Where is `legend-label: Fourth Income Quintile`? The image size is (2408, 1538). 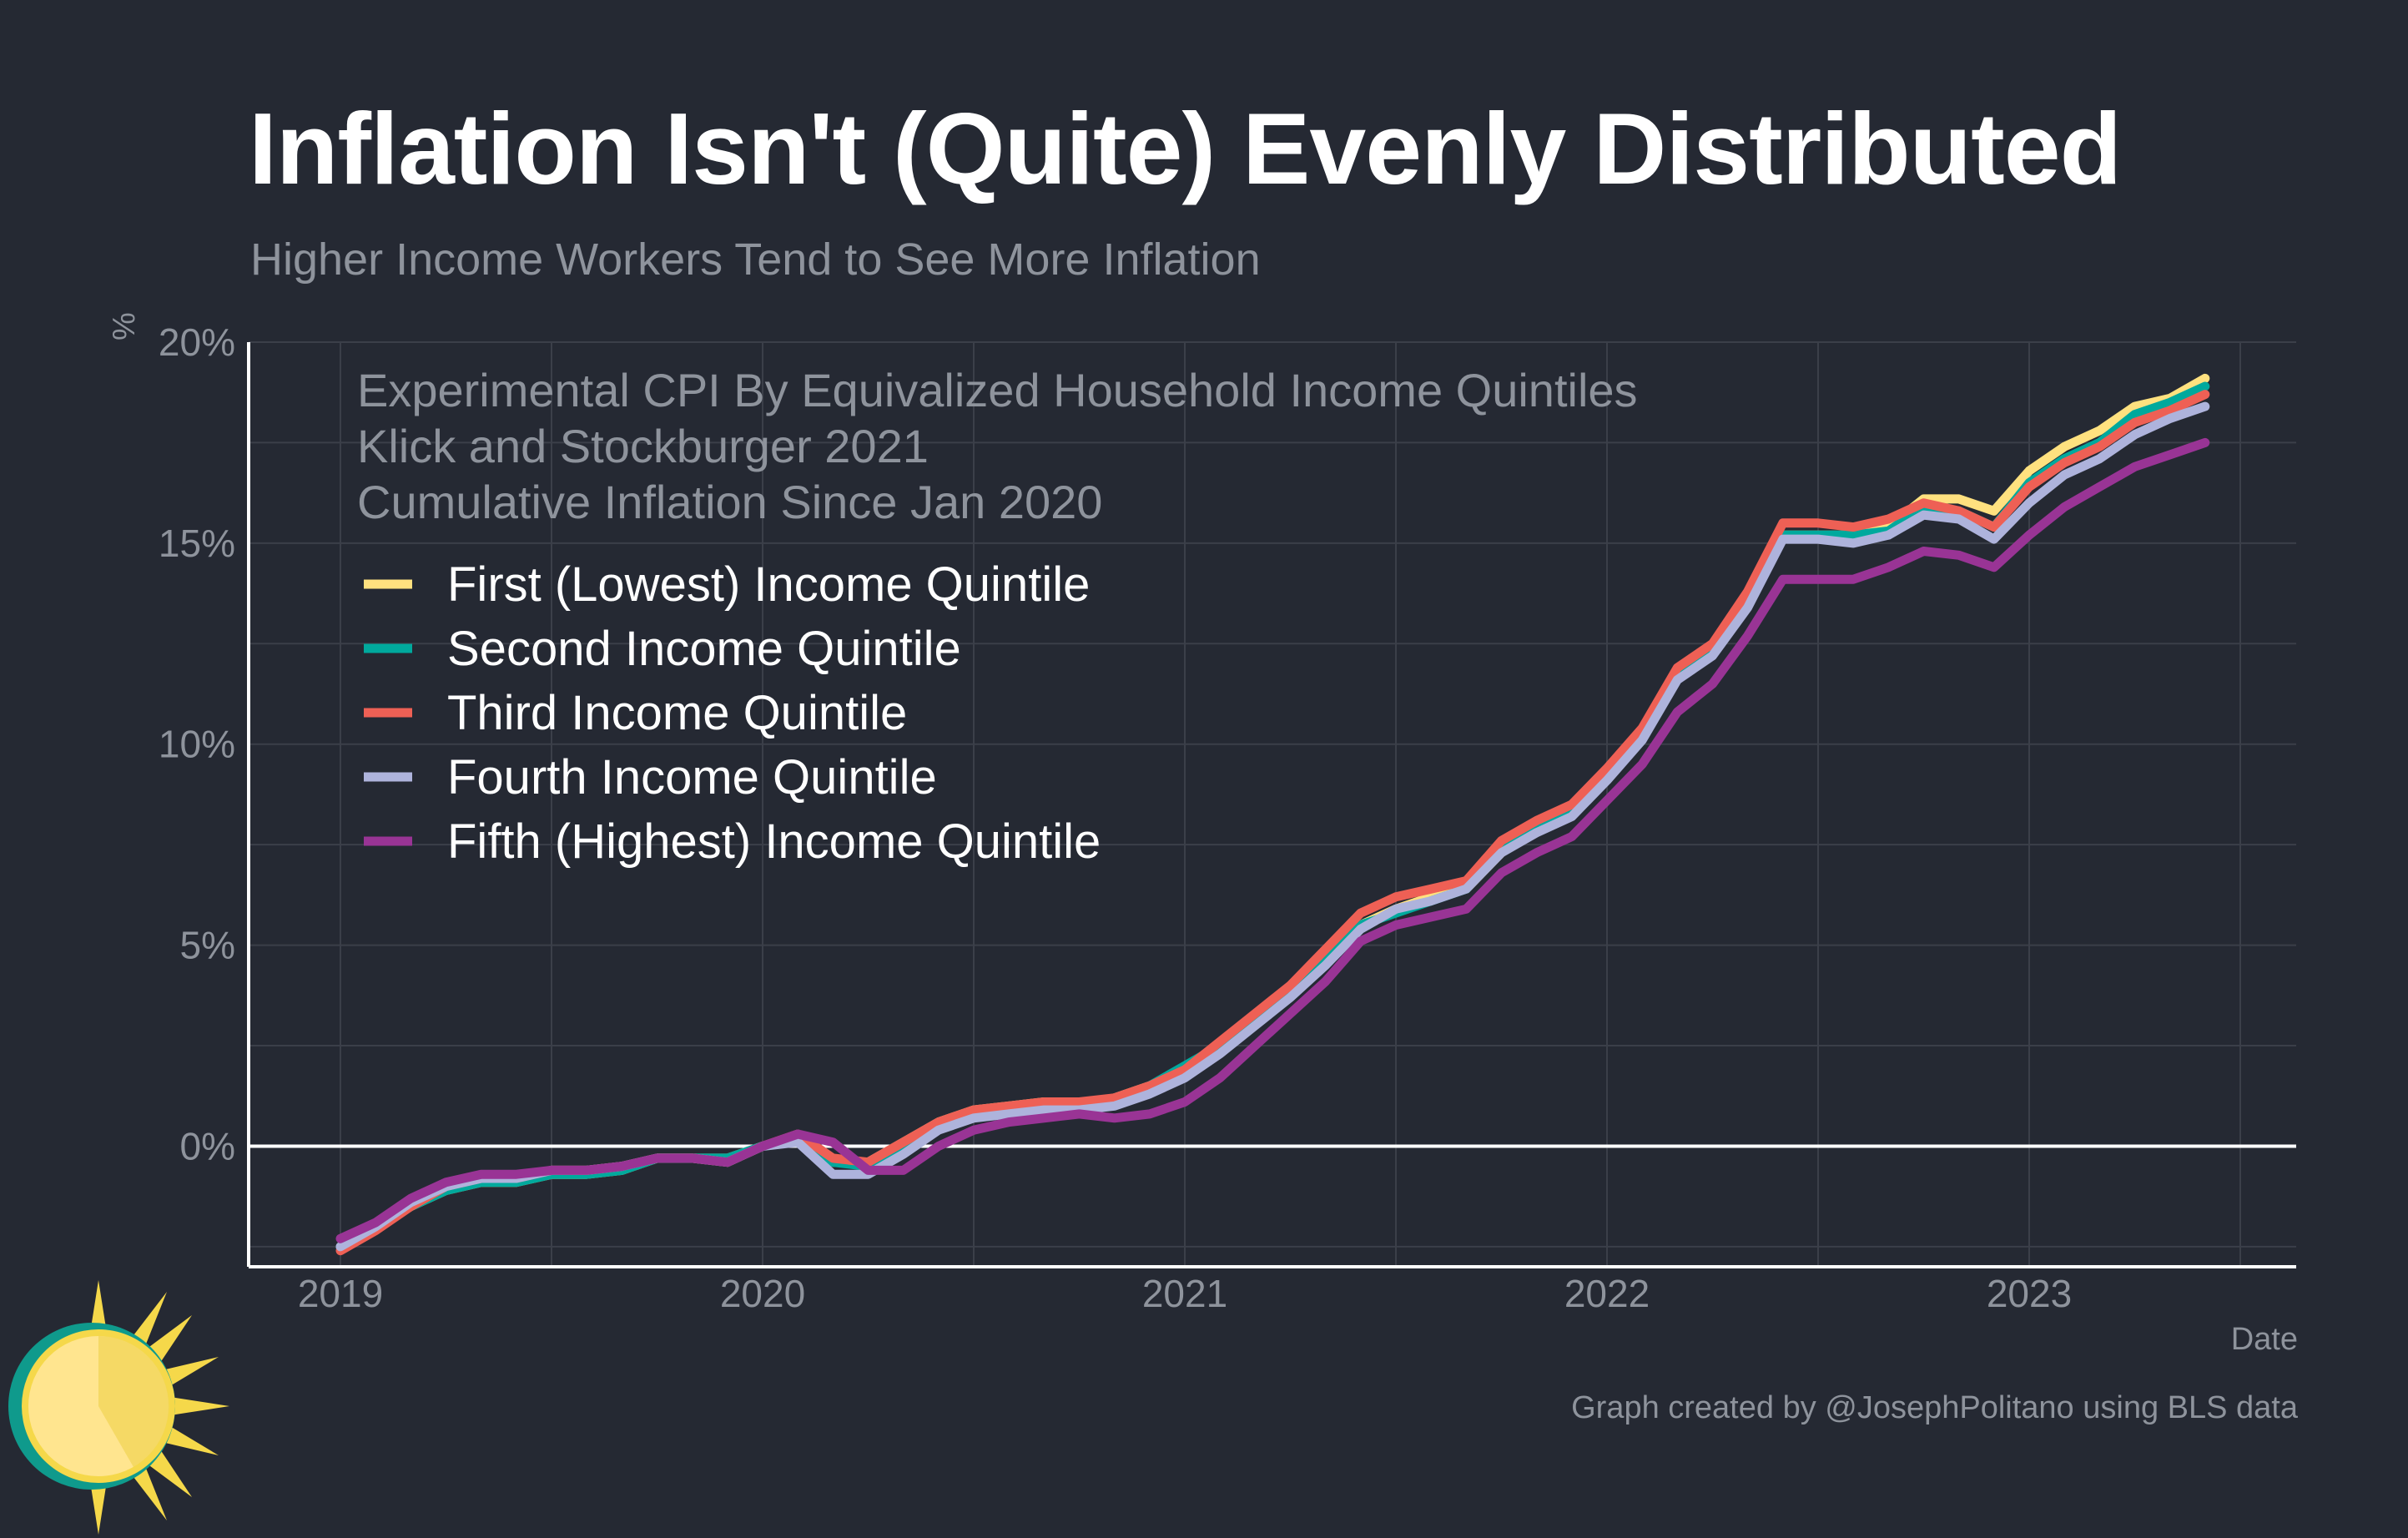 legend-label: Fourth Income Quintile is located at coordinates (692, 777).